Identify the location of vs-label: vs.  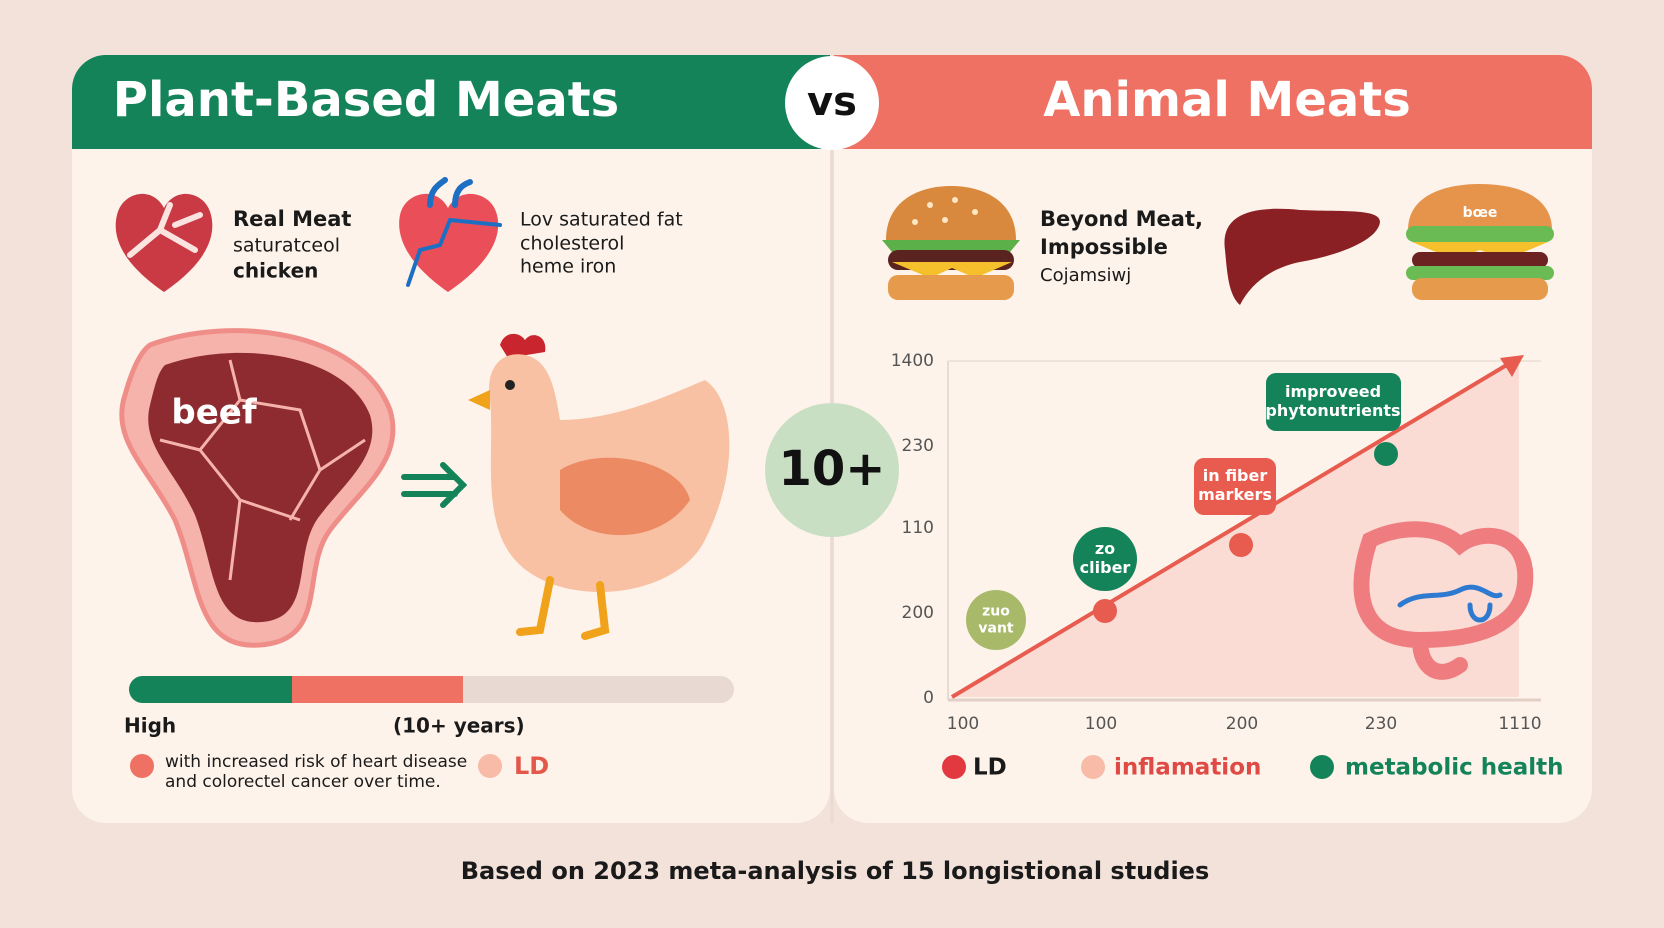
(832, 102).